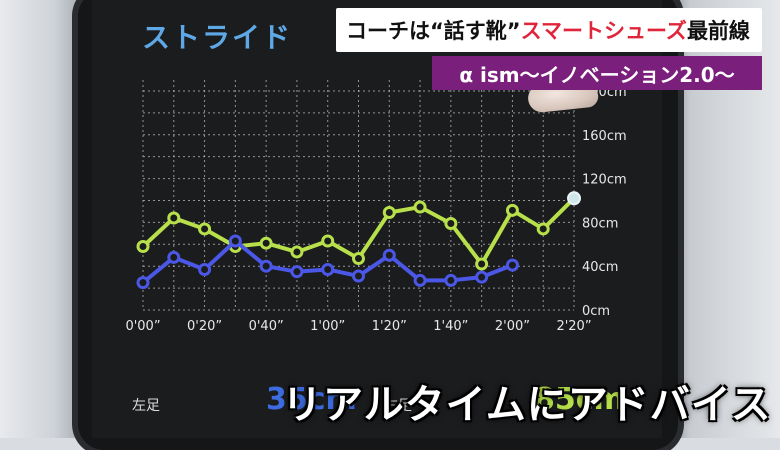 This screenshot has width=780, height=450. Describe the element at coordinates (600, 267) in the screenshot. I see `y-tick-label: 40cm` at that location.